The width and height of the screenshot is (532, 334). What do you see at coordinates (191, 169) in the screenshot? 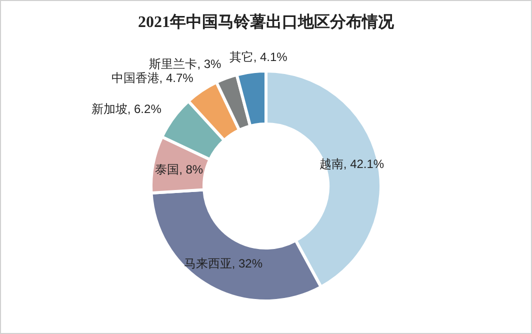
I see `data-label: , 8%` at bounding box center [191, 169].